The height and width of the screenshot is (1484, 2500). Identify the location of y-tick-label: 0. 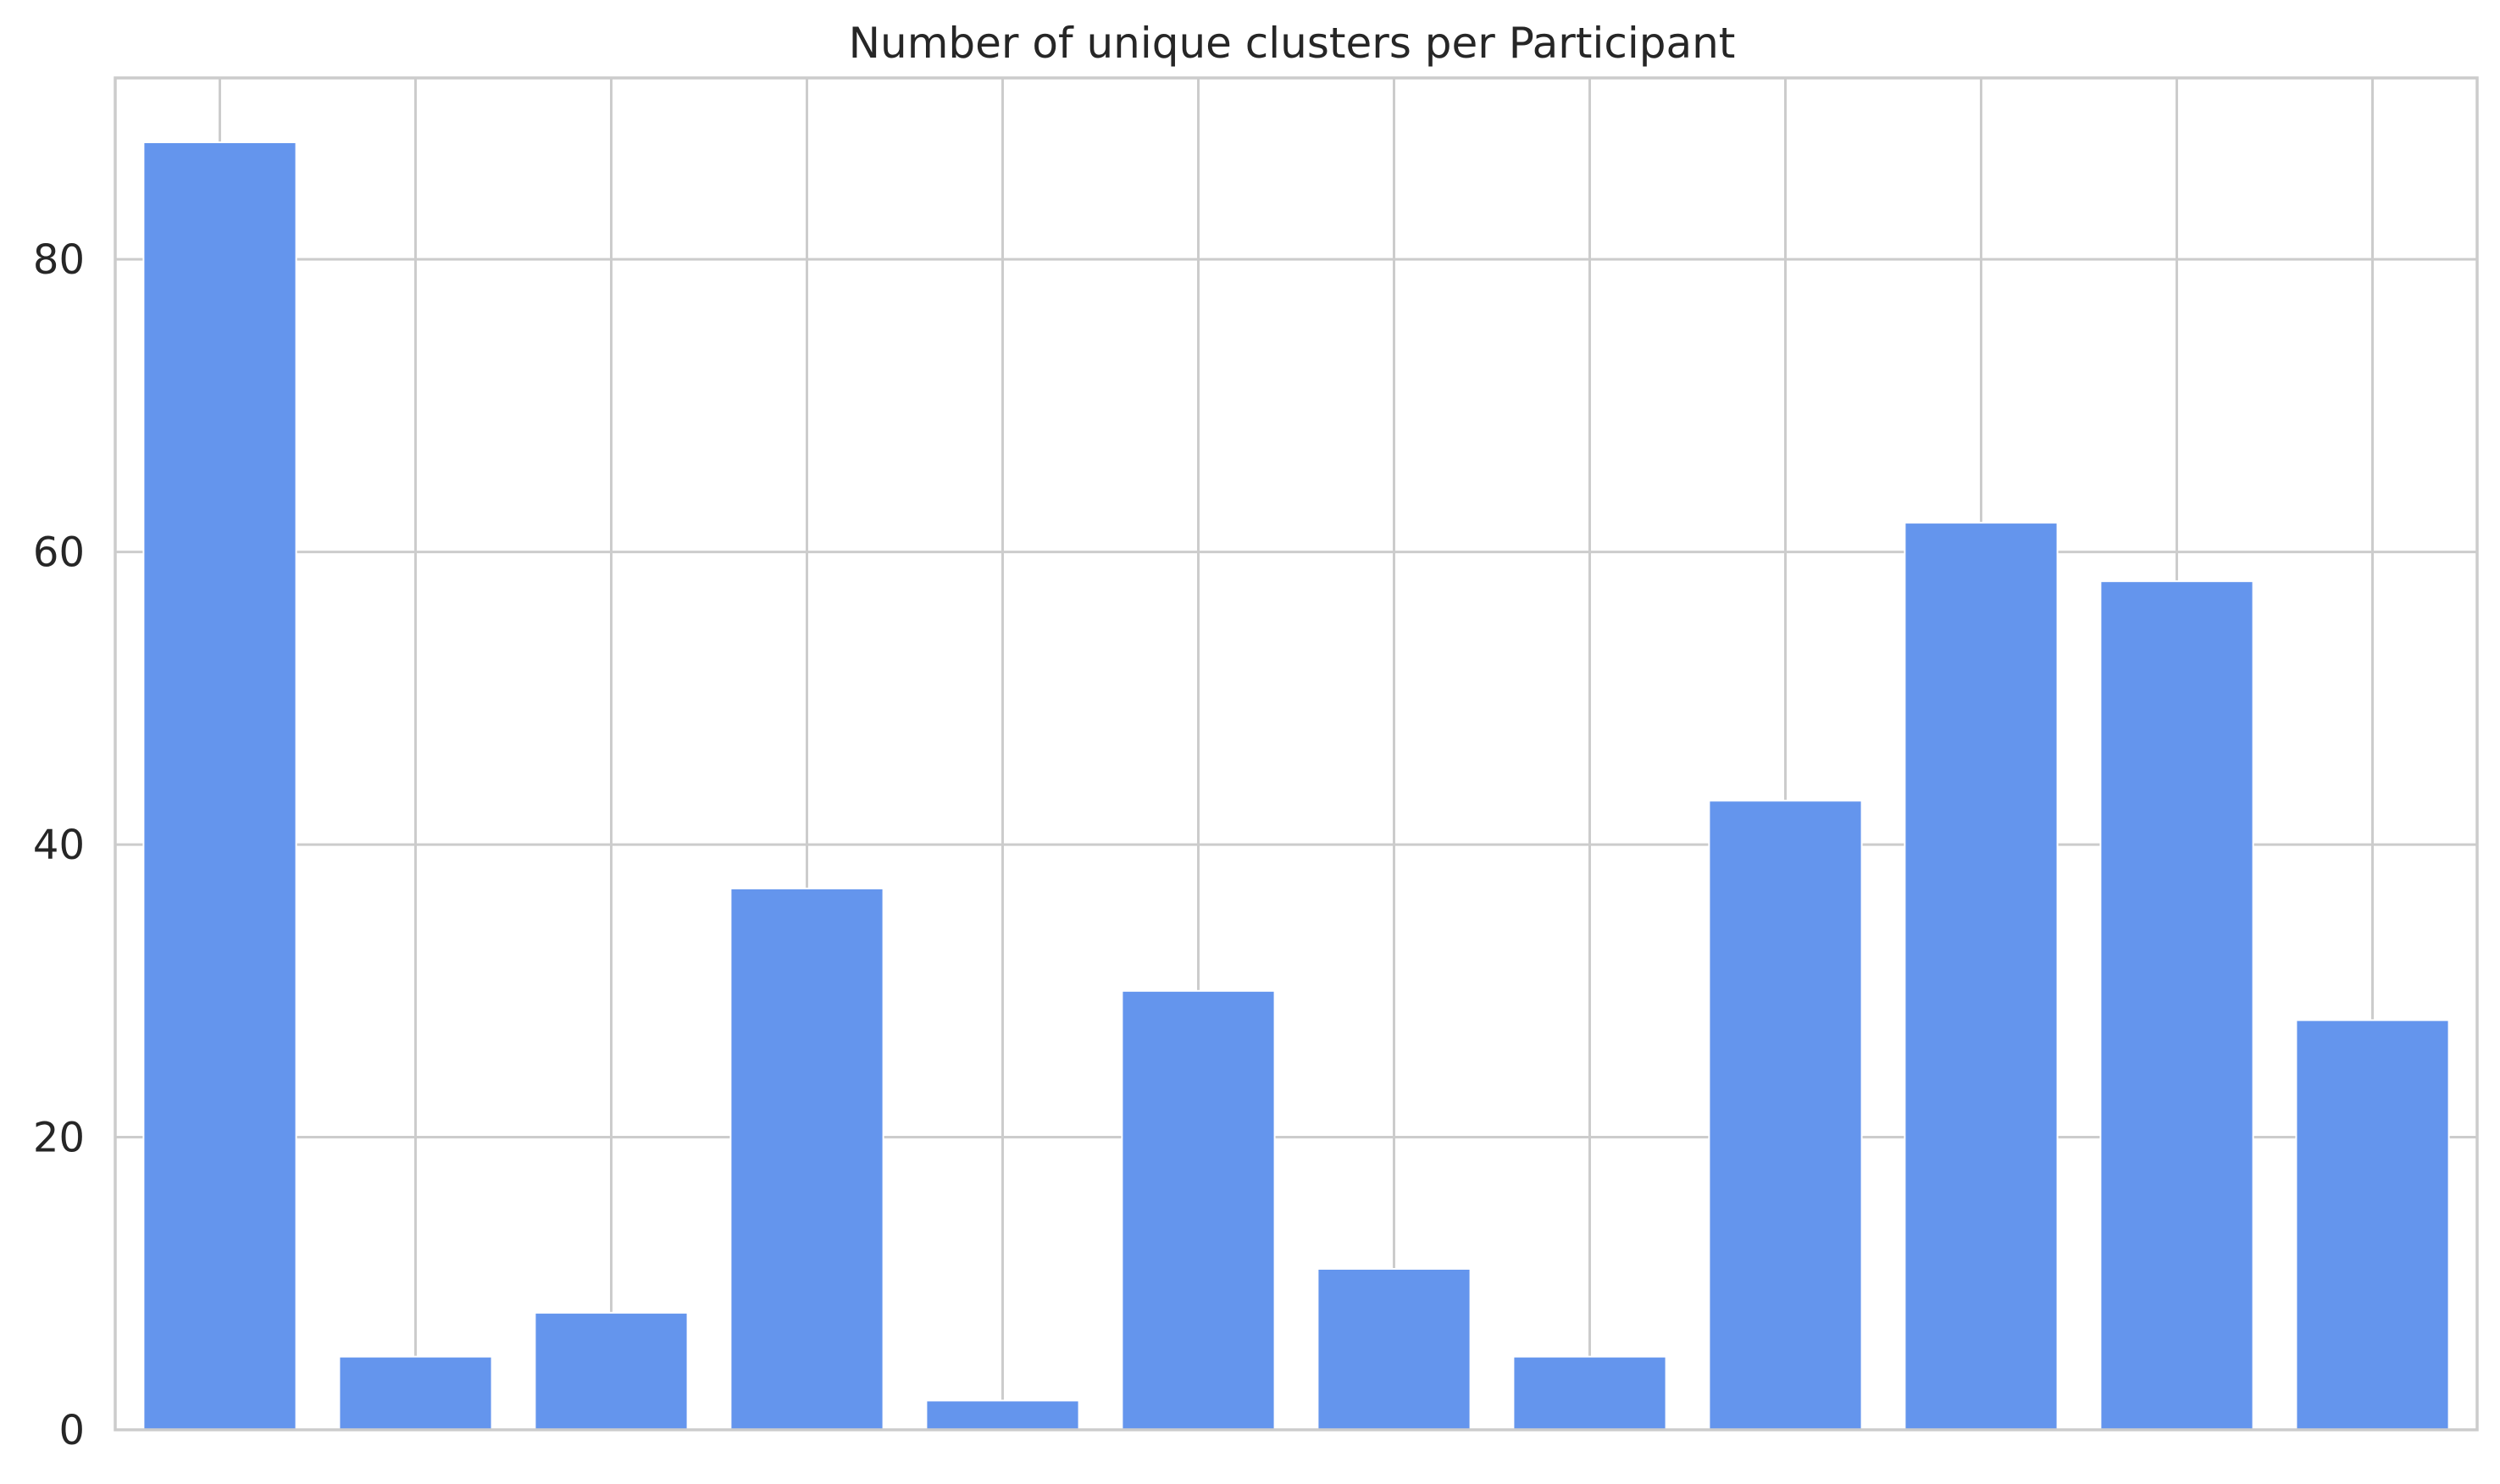
(71, 1430).